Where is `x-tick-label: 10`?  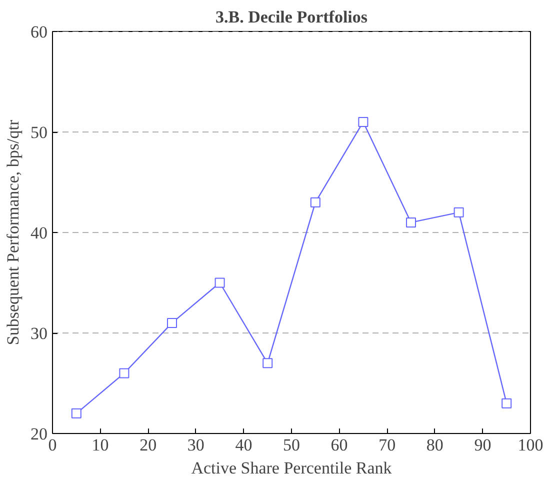 x-tick-label: 10 is located at coordinates (100, 445).